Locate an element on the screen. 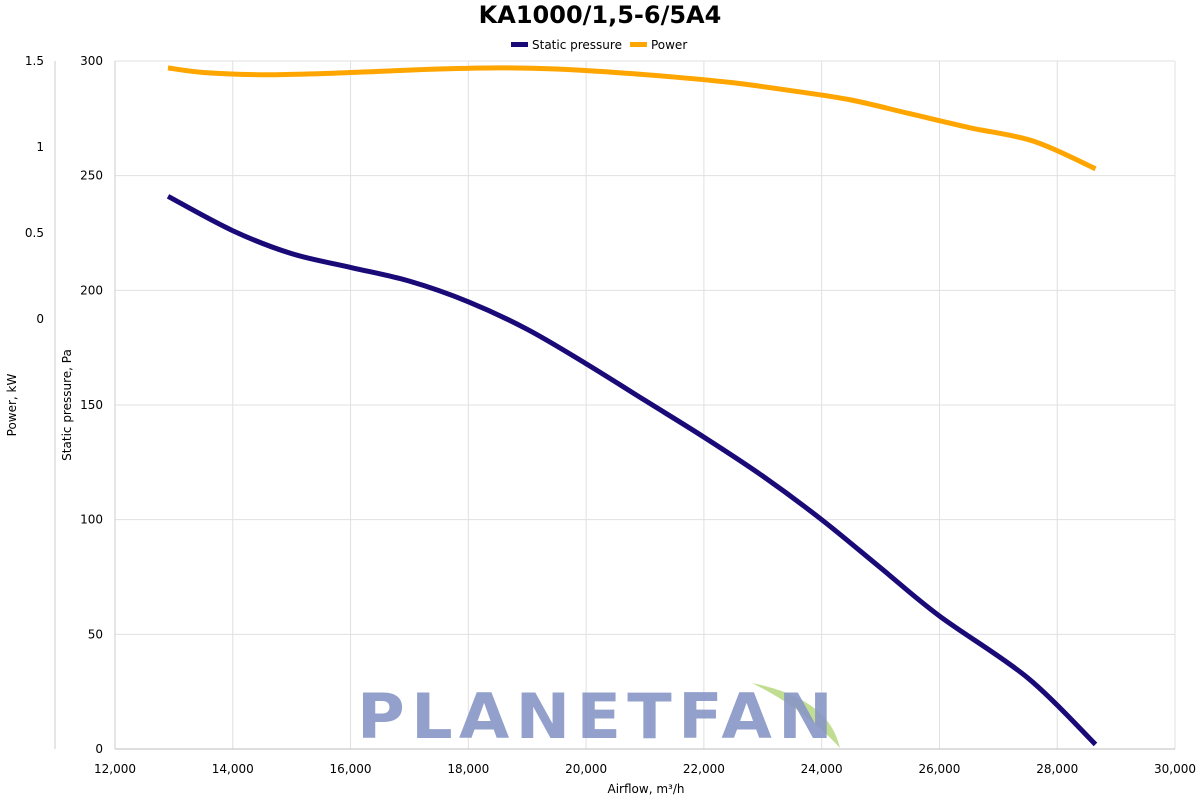  x-tick-label: 12,000 is located at coordinates (115, 769).